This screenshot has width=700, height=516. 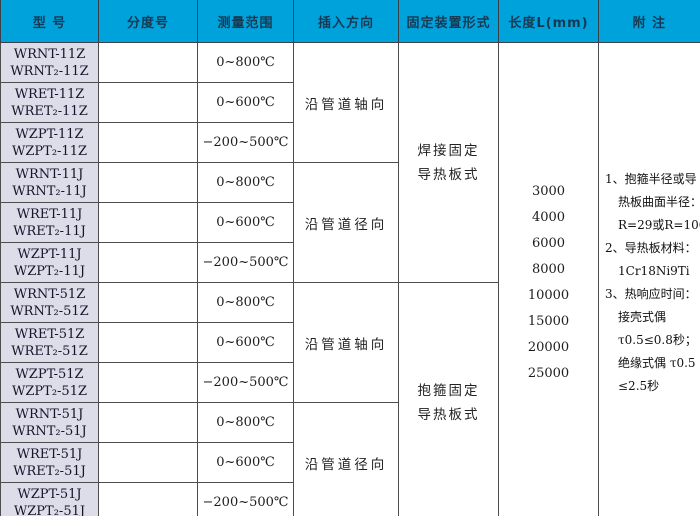 I want to click on col-header-range: 测量范围, so click(x=245, y=21).